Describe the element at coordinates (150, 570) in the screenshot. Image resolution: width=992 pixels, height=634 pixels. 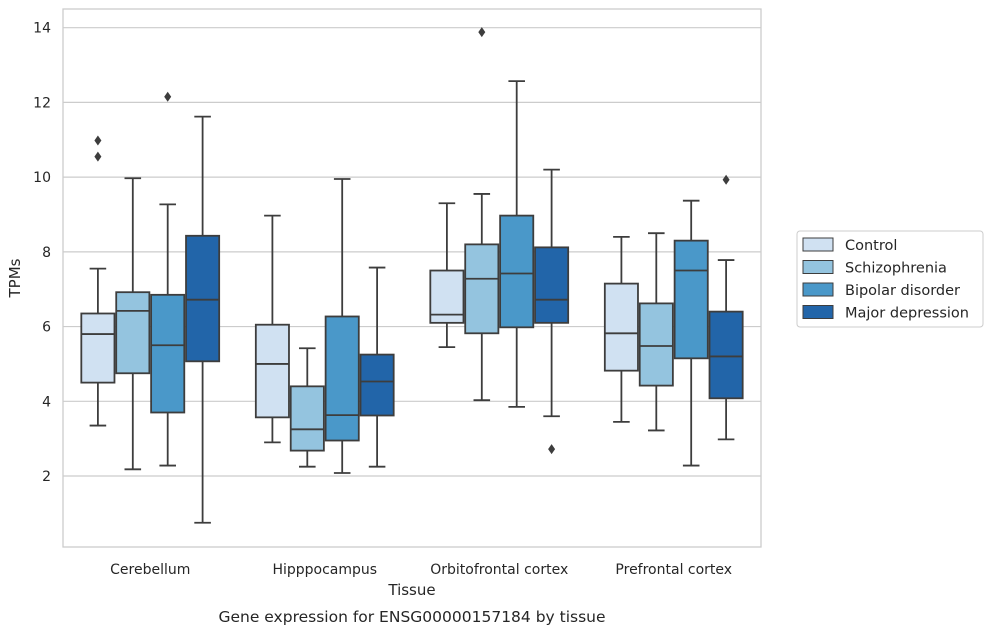
I see `x-tick-label: Cerebellum` at that location.